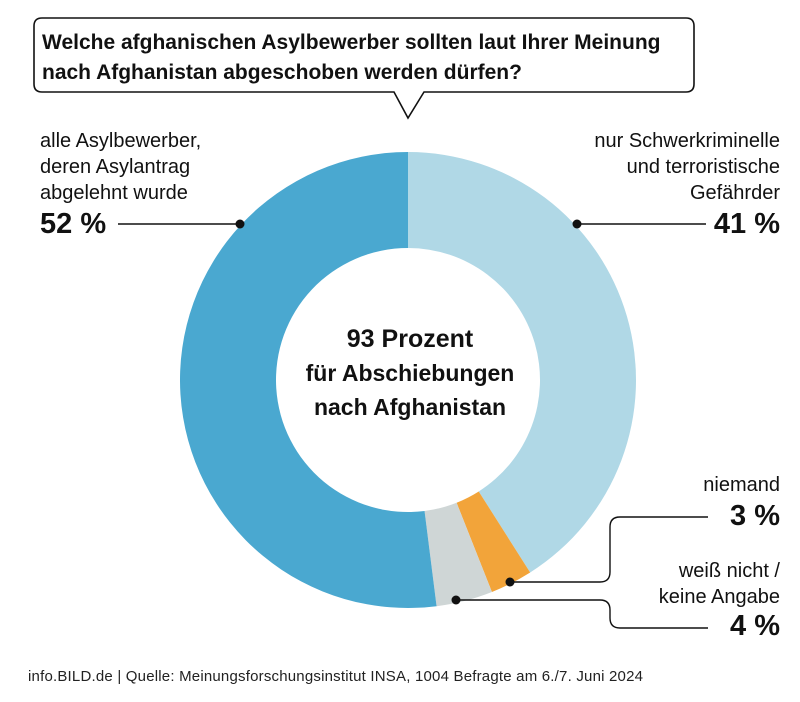 This screenshot has width=800, height=702. What do you see at coordinates (746, 224) in the screenshot?
I see `value-criminals: 41 %` at bounding box center [746, 224].